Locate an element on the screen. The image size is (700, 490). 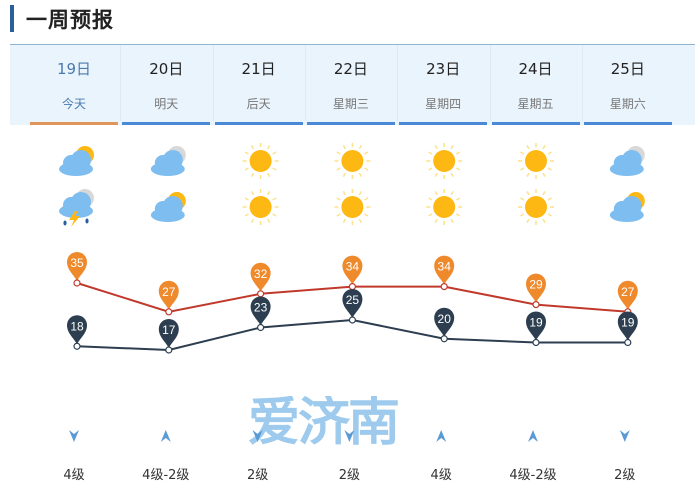
day-date: 22日 is located at coordinates (350, 69).